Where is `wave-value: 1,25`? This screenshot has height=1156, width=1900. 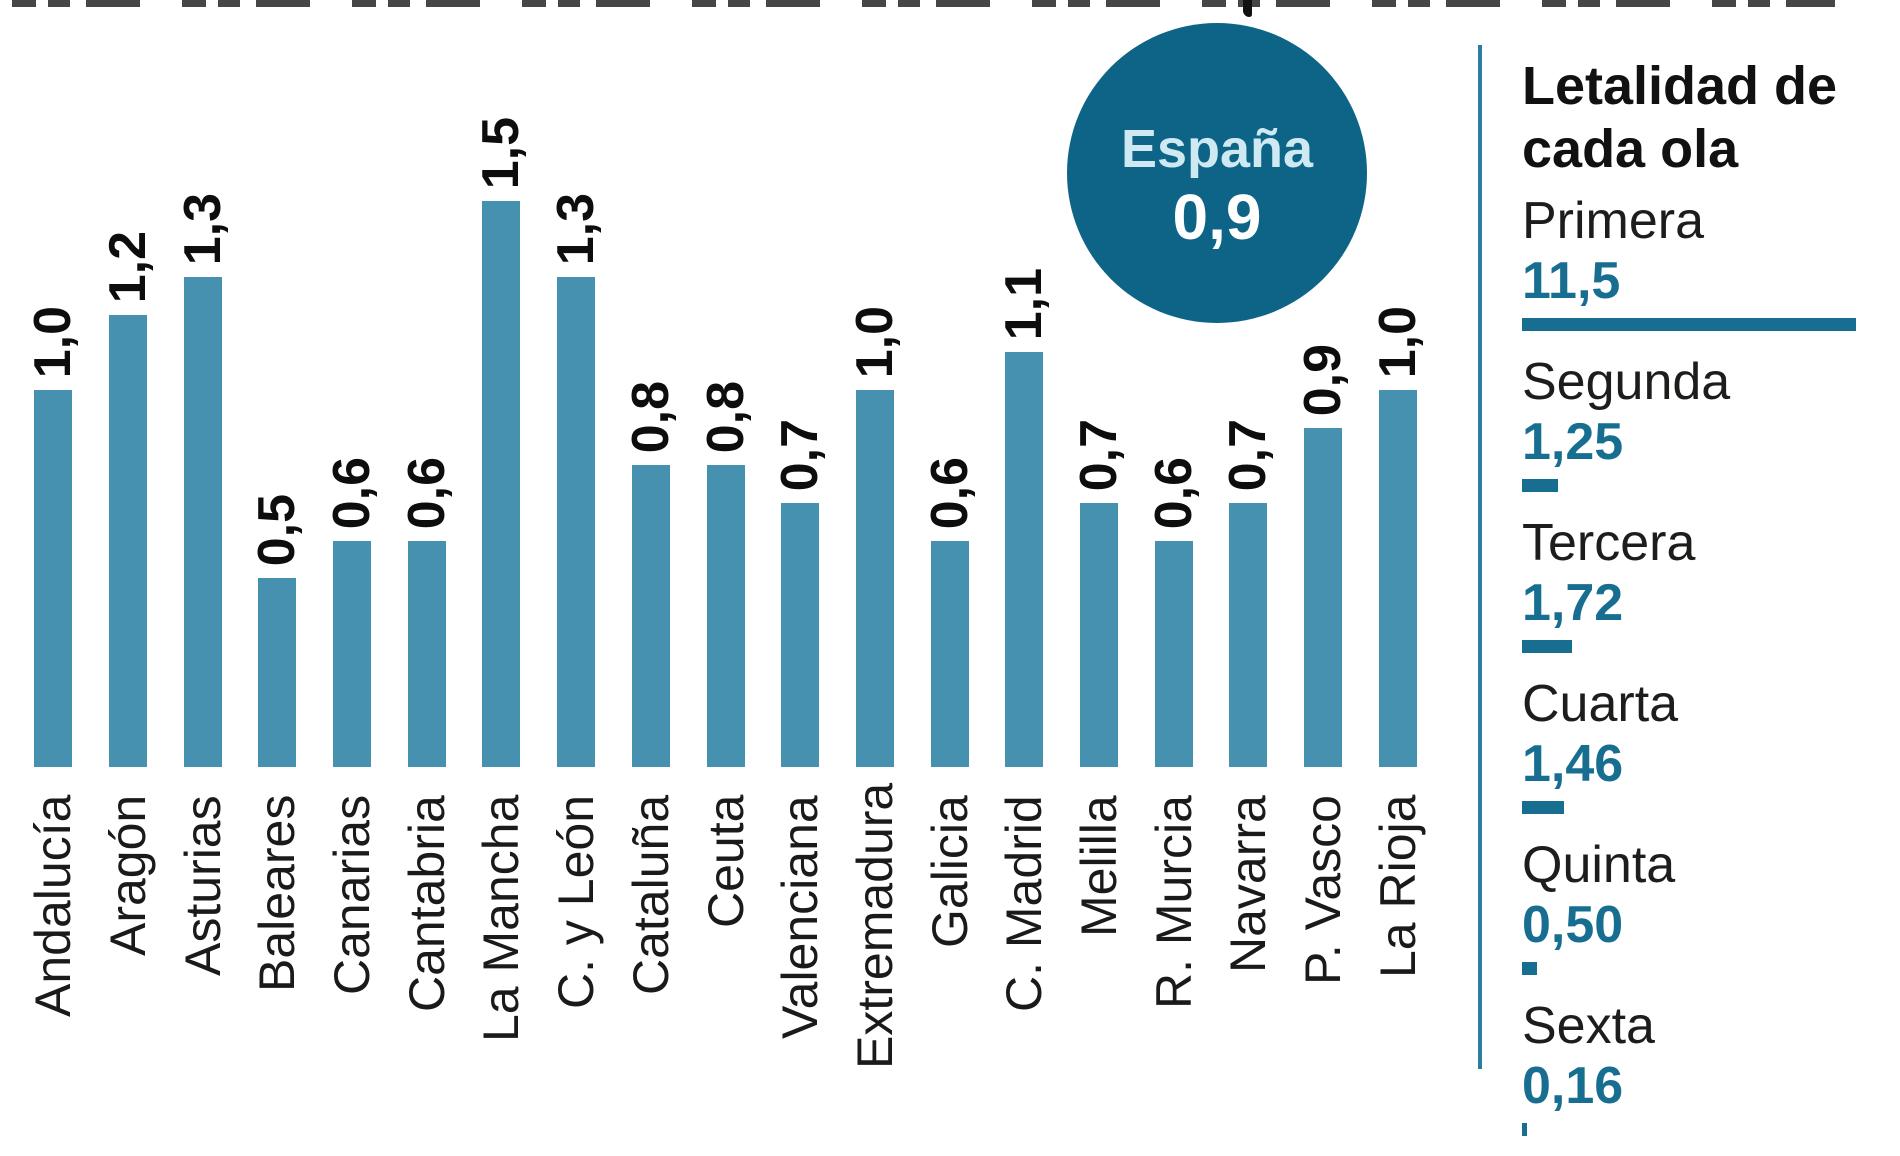 wave-value: 1,25 is located at coordinates (1573, 442).